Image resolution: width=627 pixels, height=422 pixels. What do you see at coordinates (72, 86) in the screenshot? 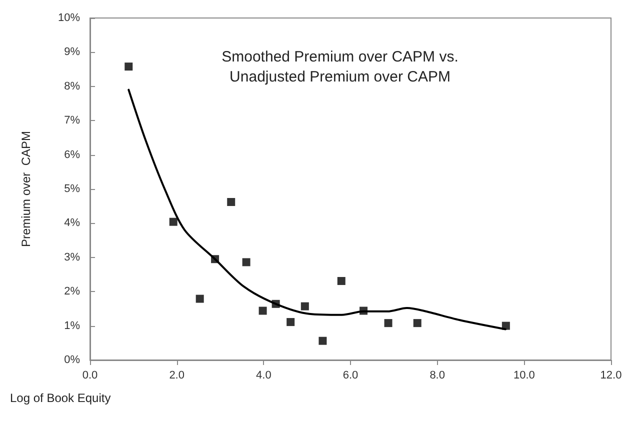
I see `y-tick-label: 8%` at bounding box center [72, 86].